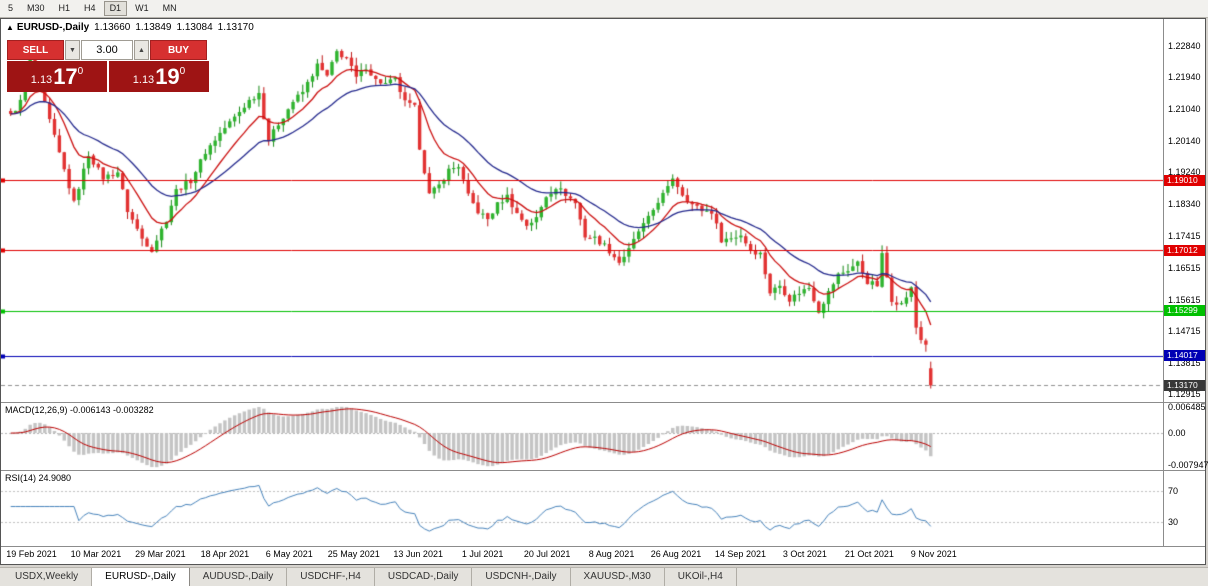  I want to click on buy-price-display: 1.13 19 0, so click(159, 76).